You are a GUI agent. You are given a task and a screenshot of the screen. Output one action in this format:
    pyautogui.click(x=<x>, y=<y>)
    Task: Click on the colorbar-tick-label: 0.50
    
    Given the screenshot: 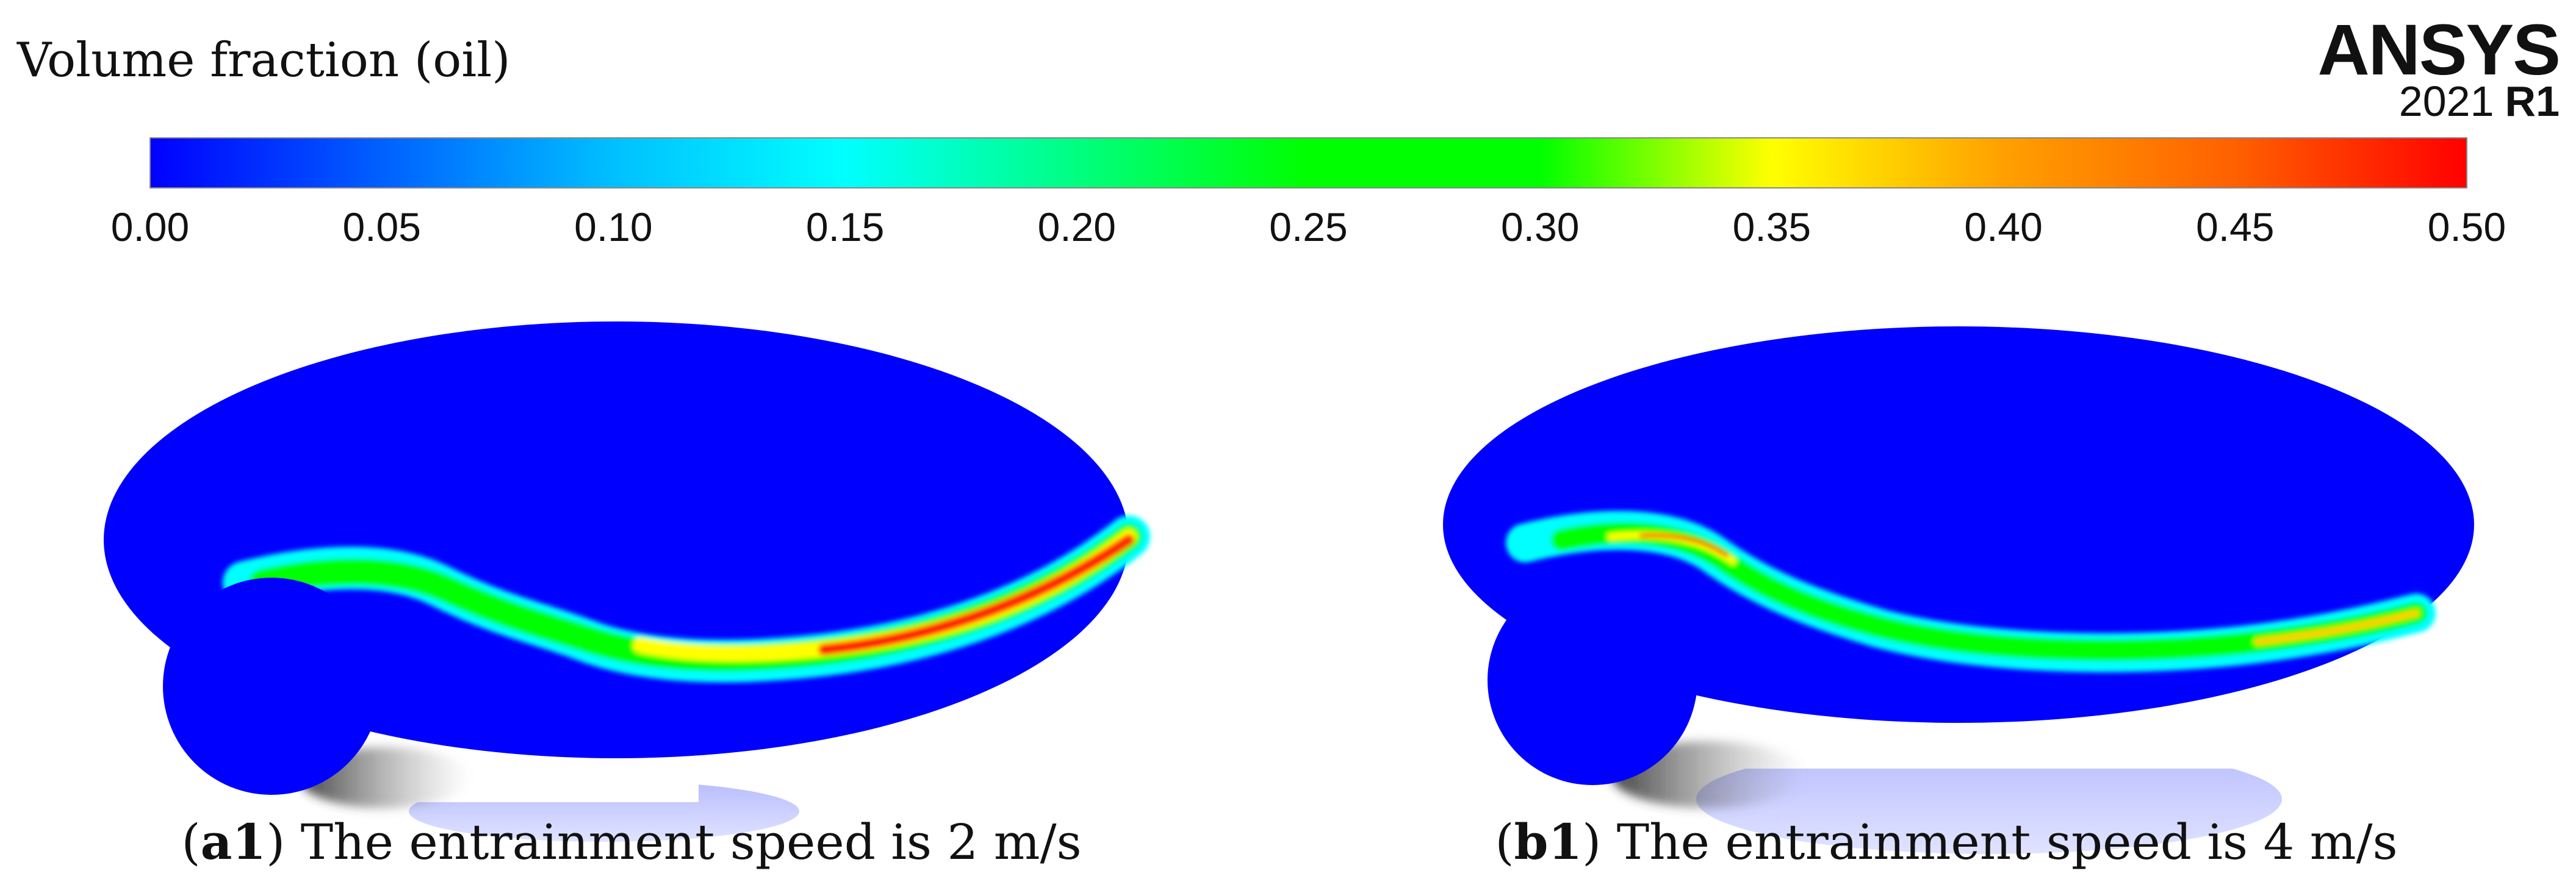 What is the action you would take?
    pyautogui.click(x=2467, y=227)
    